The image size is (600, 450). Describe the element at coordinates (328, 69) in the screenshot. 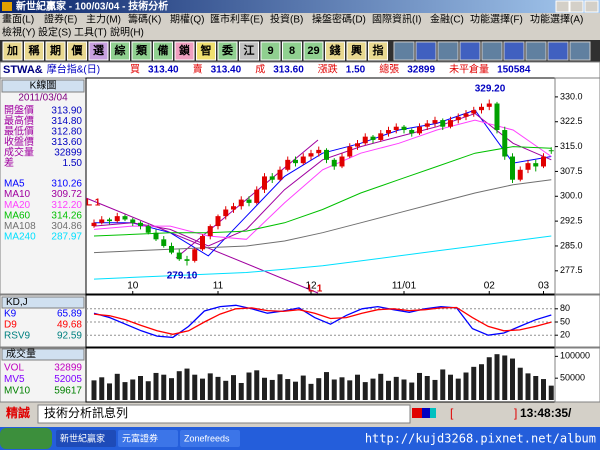

I see `quote-label: 漲跌` at that location.